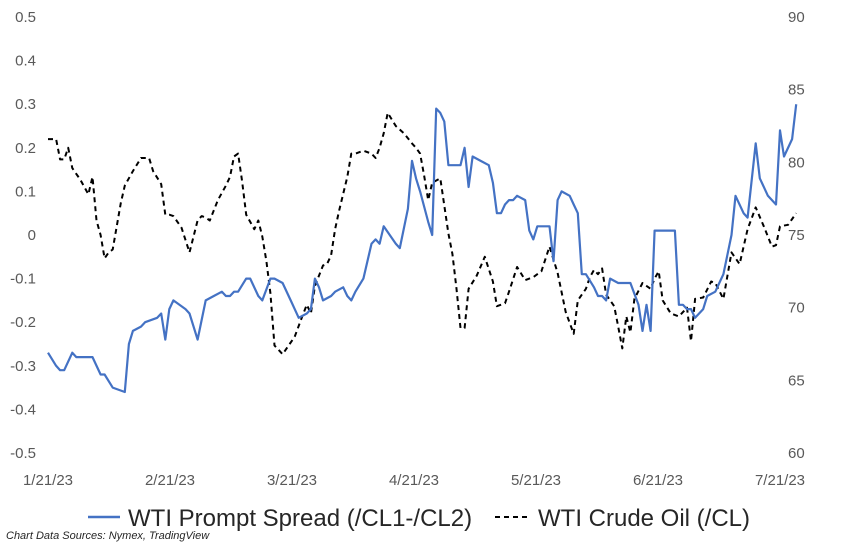  Describe the element at coordinates (414, 480) in the screenshot. I see `x-tick-label: 4/21/23` at that location.